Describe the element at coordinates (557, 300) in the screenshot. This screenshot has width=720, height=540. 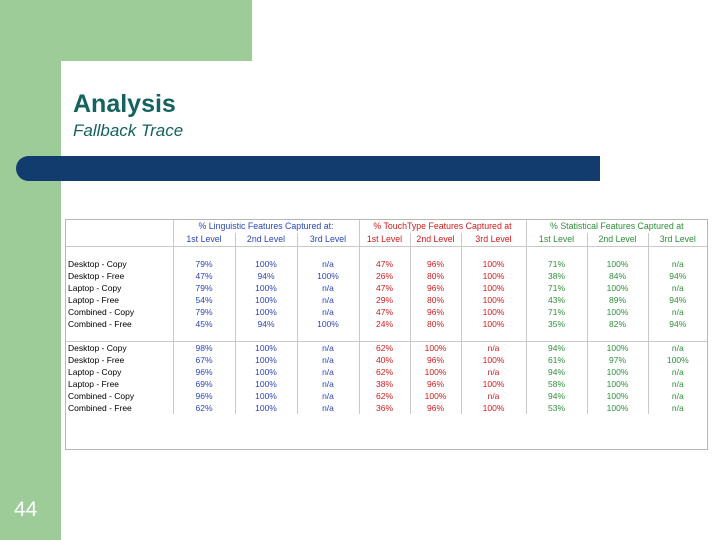
I see `value-cell: 43%` at that location.